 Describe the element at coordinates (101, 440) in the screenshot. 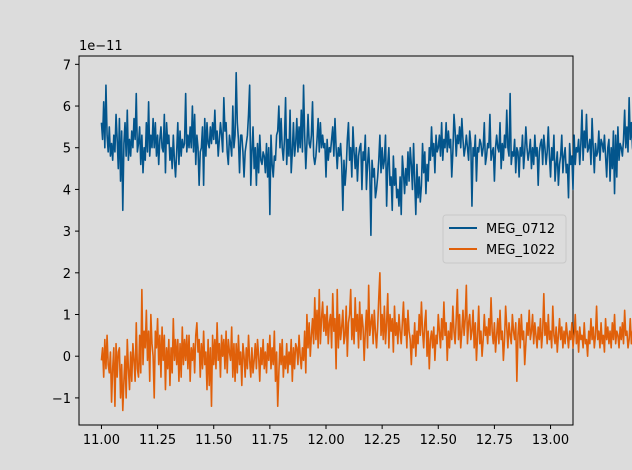

I see `x-tick-label: 11.00` at that location.